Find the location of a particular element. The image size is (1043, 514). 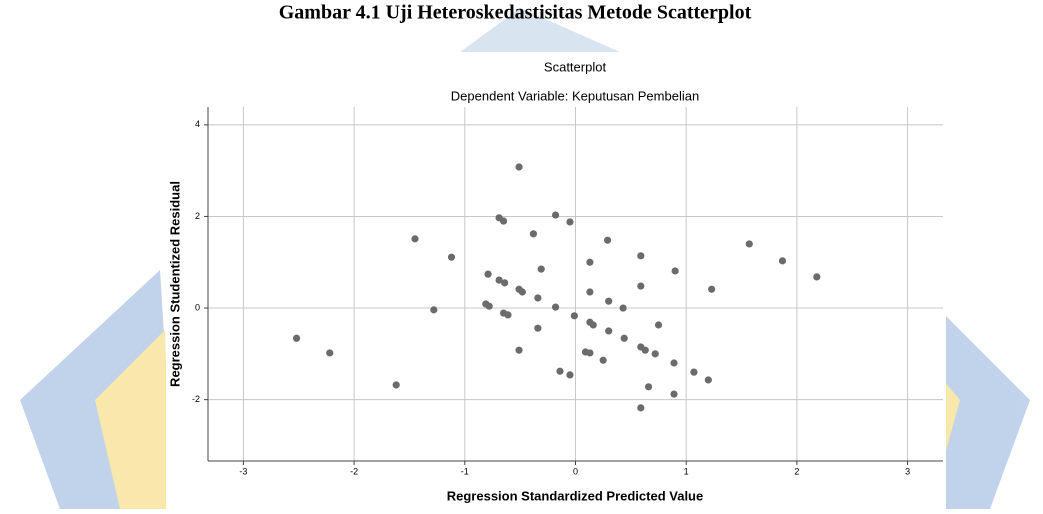

x-tick-label: 0 is located at coordinates (575, 471).